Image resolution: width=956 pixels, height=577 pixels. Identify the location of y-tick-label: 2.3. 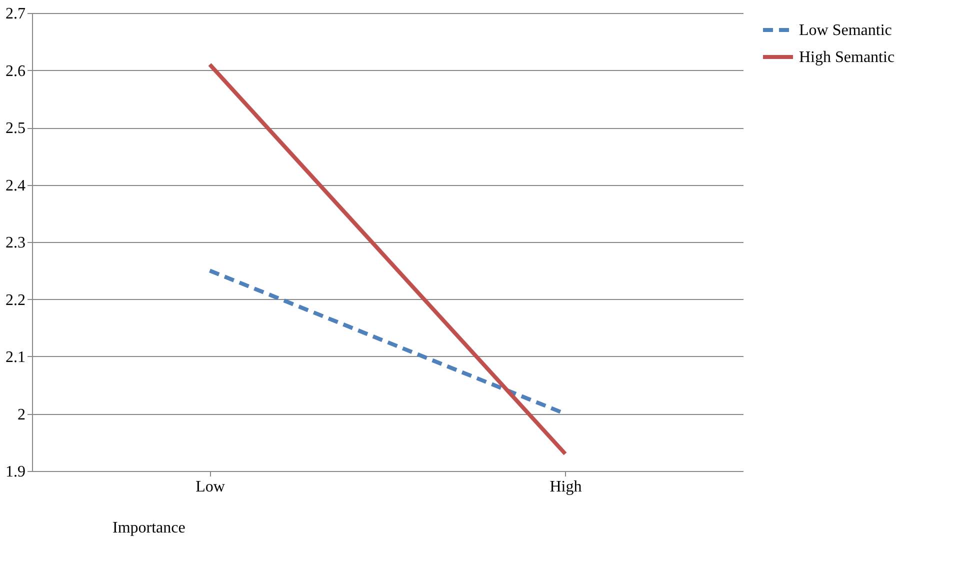
(16, 243).